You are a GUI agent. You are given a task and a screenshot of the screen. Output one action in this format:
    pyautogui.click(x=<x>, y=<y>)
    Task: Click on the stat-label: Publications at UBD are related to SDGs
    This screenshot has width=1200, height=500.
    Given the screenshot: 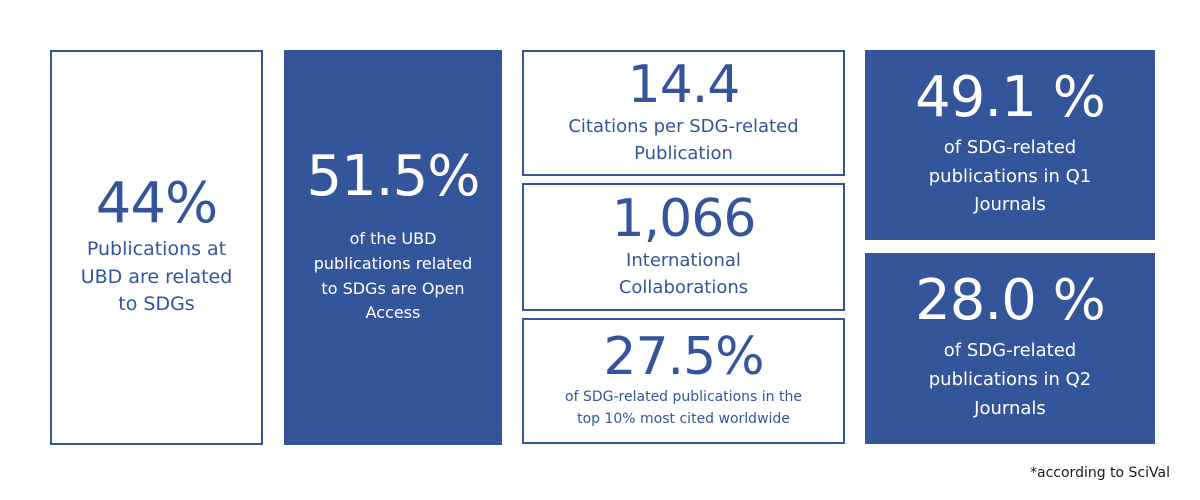 What is the action you would take?
    pyautogui.click(x=156, y=277)
    